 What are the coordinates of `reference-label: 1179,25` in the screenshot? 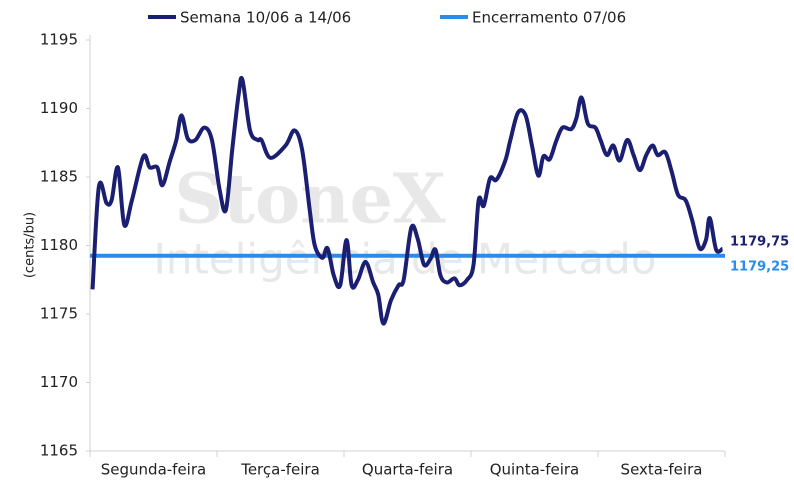 It's located at (759, 266).